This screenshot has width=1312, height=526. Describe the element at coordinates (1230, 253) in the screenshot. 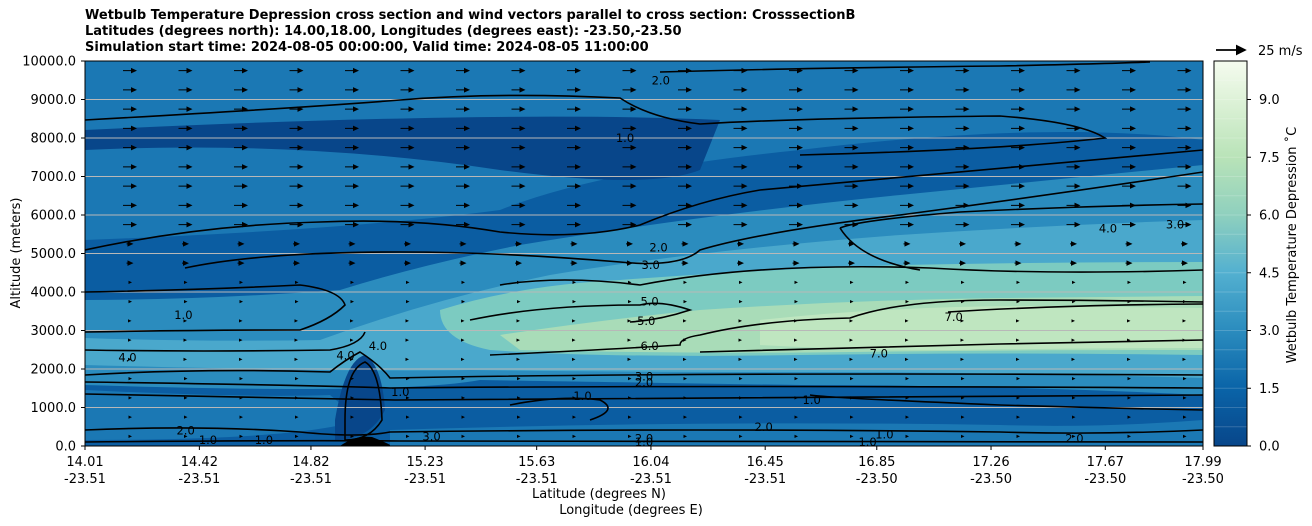

I see `colorbar-frame` at that location.